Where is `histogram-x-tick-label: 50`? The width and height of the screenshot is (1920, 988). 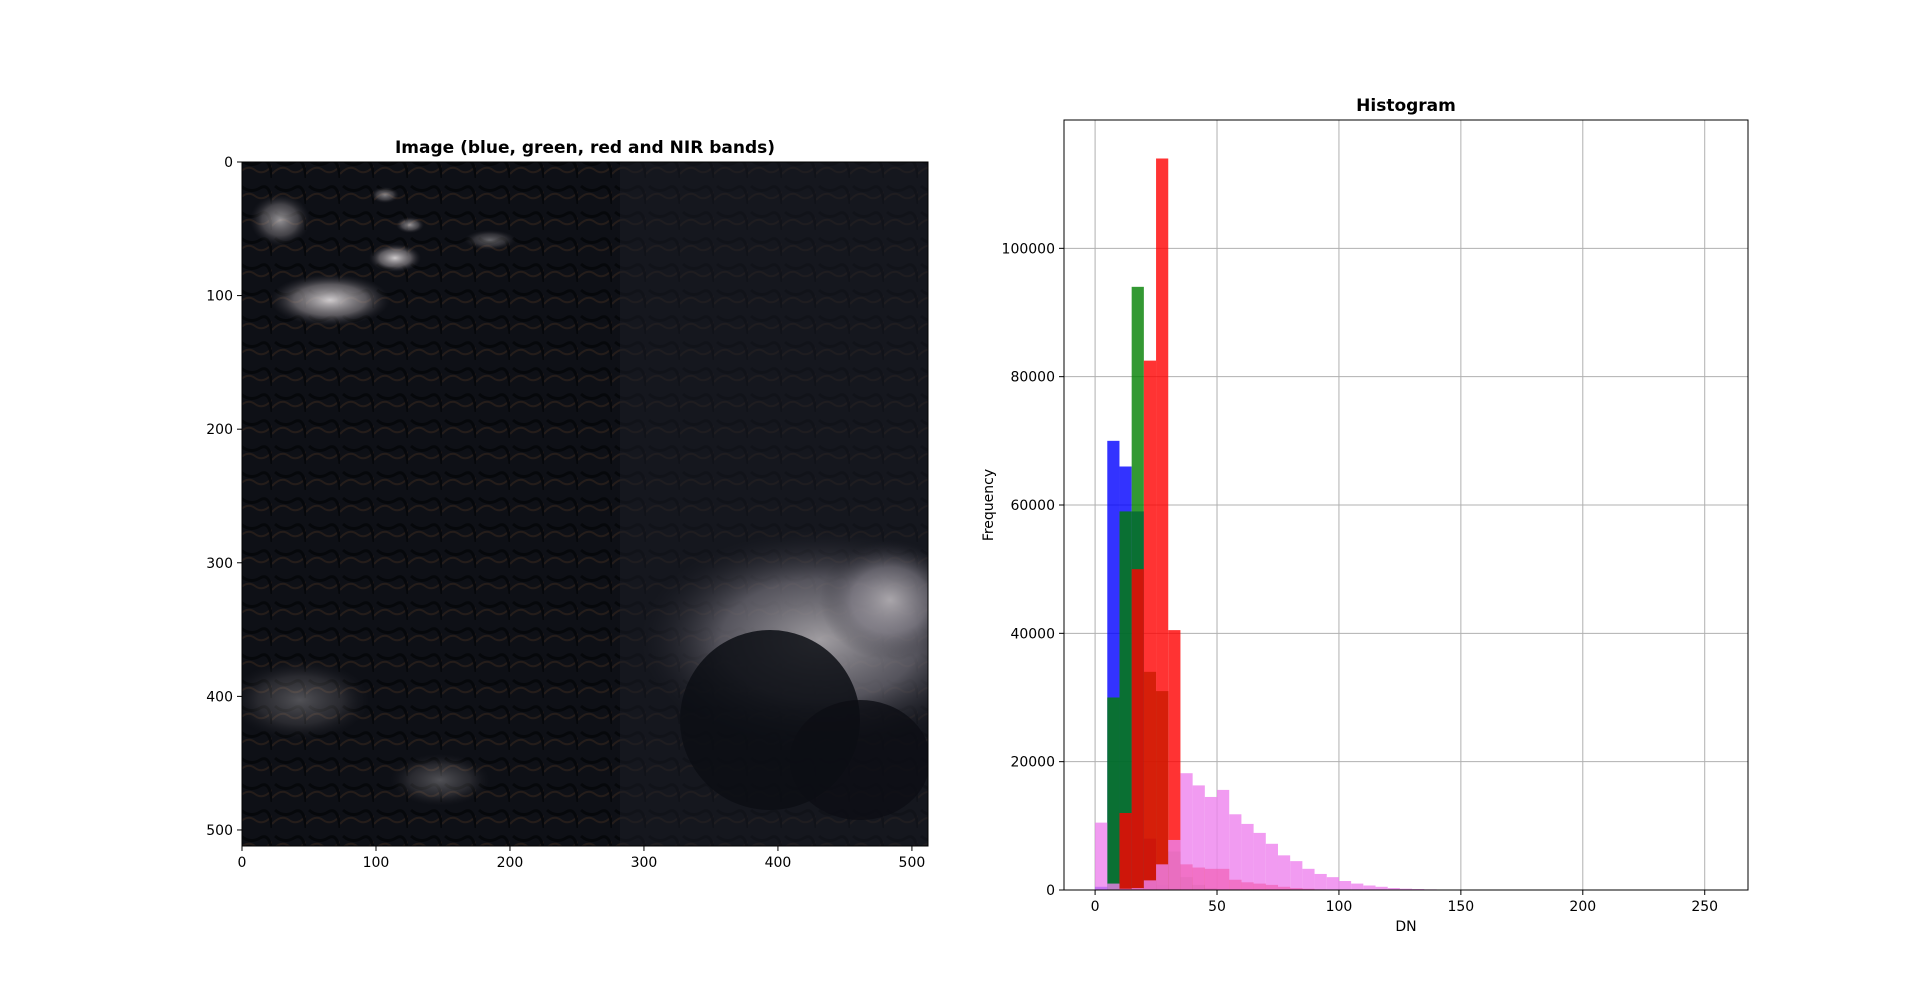 histogram-x-tick-label: 50 is located at coordinates (1217, 907).